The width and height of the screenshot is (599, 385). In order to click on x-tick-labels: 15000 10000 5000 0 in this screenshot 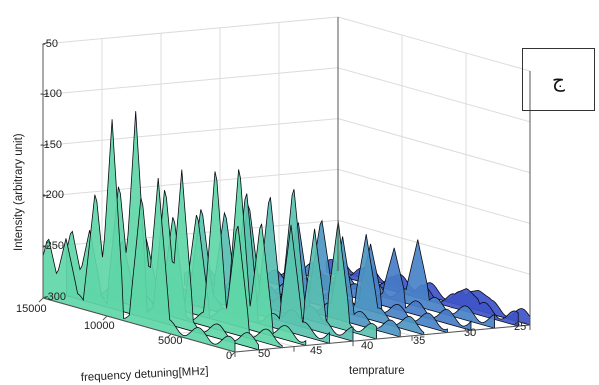, I will do `click(124, 332)`.